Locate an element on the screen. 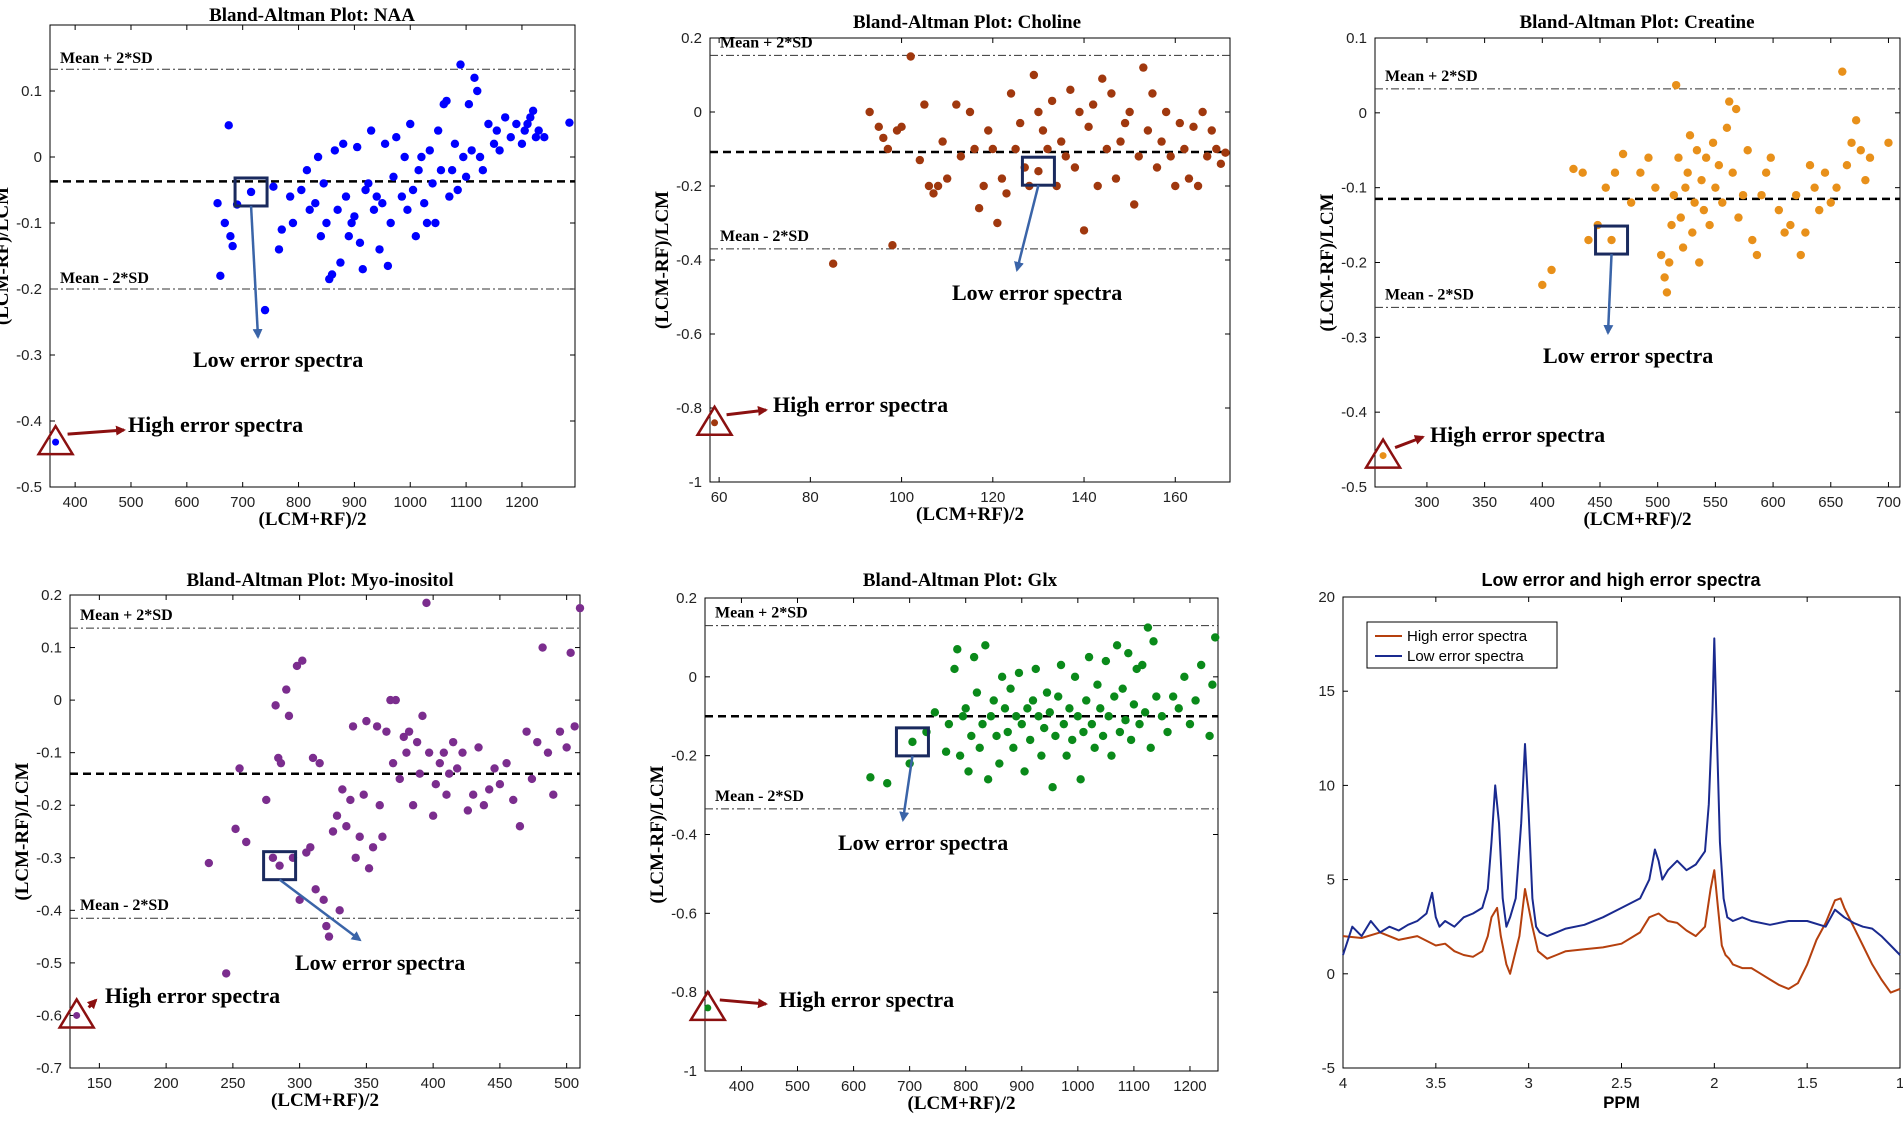 The image size is (1903, 1125). x-tick-label: 4 is located at coordinates (1343, 1083).